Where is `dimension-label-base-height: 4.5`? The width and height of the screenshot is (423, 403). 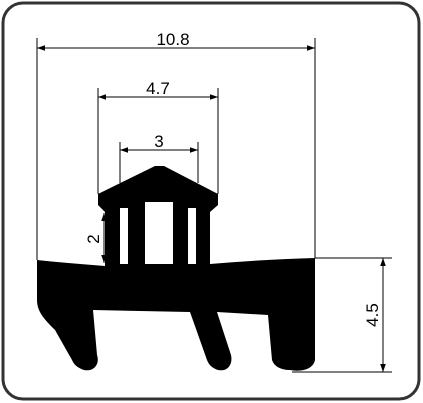 dimension-label-base-height: 4.5 is located at coordinates (372, 315).